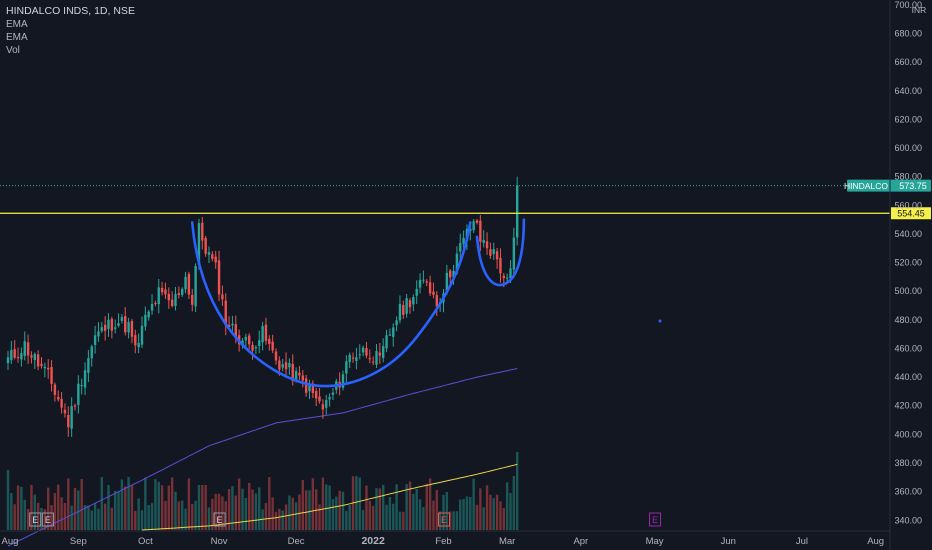 This screenshot has width=932, height=550. What do you see at coordinates (908, 377) in the screenshot?
I see `price-tick-label: 440.00` at bounding box center [908, 377].